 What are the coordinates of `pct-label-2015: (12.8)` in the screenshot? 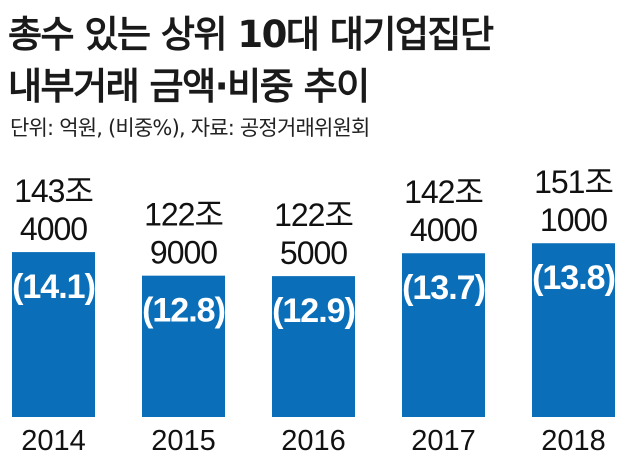 It's located at (183, 311).